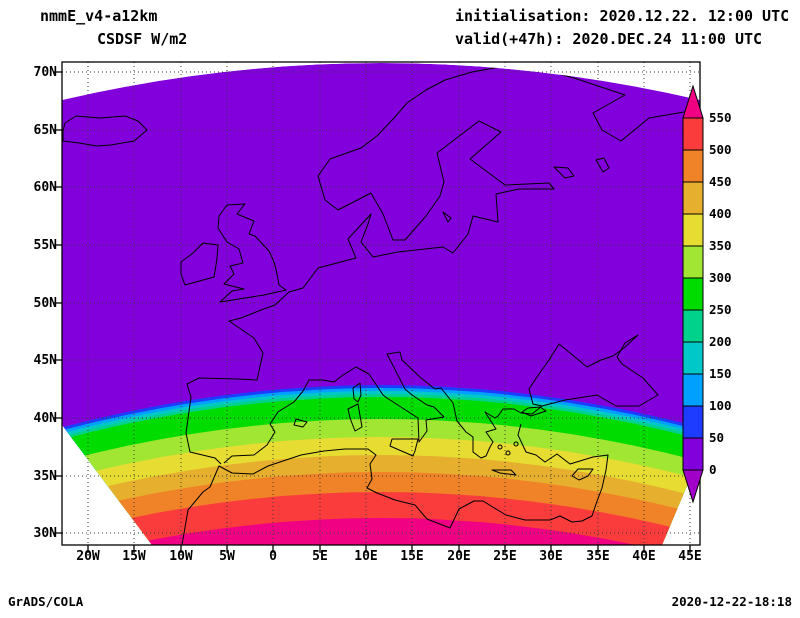  What do you see at coordinates (720, 213) in the screenshot?
I see `colorbar-label: 400` at bounding box center [720, 213].